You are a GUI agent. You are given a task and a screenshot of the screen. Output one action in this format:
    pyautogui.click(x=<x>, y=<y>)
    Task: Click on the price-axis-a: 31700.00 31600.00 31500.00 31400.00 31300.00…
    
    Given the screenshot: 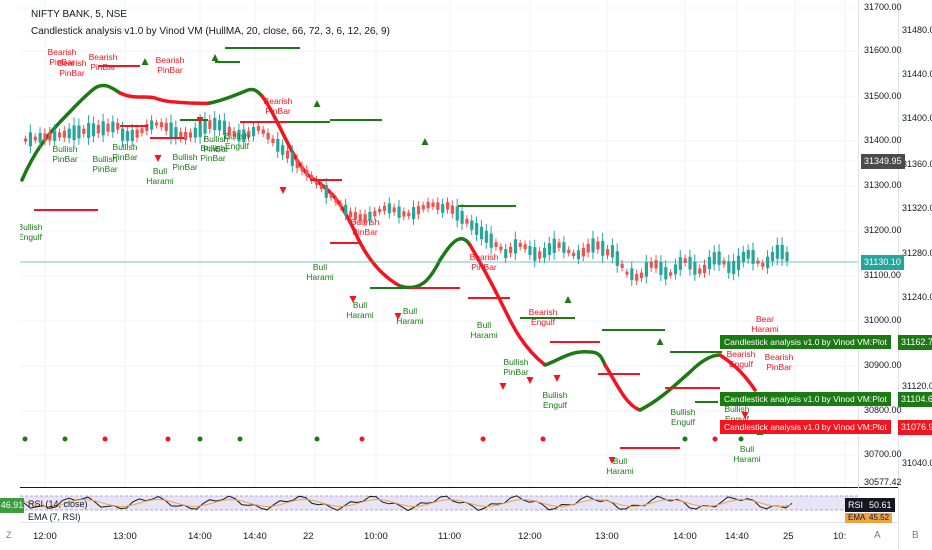 What is the action you would take?
    pyautogui.click(x=880, y=245)
    